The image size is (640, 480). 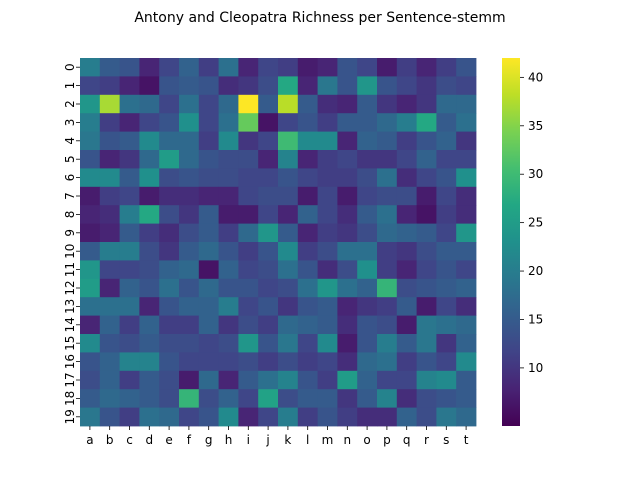 I want to click on x-tick-label: j, so click(x=267, y=440).